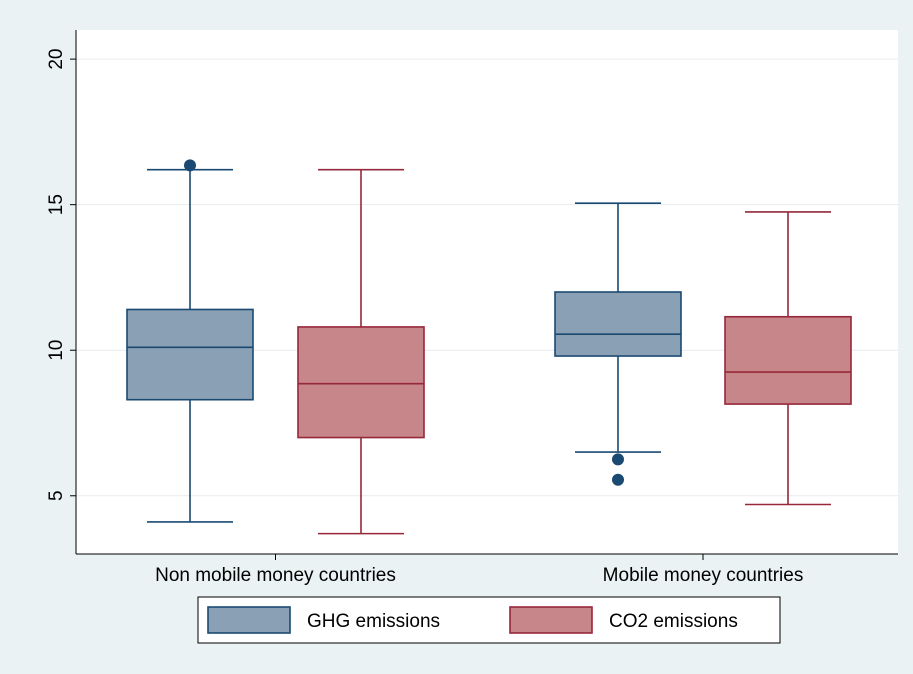  Describe the element at coordinates (703, 575) in the screenshot. I see `x-category-label: Mobile money countries` at that location.